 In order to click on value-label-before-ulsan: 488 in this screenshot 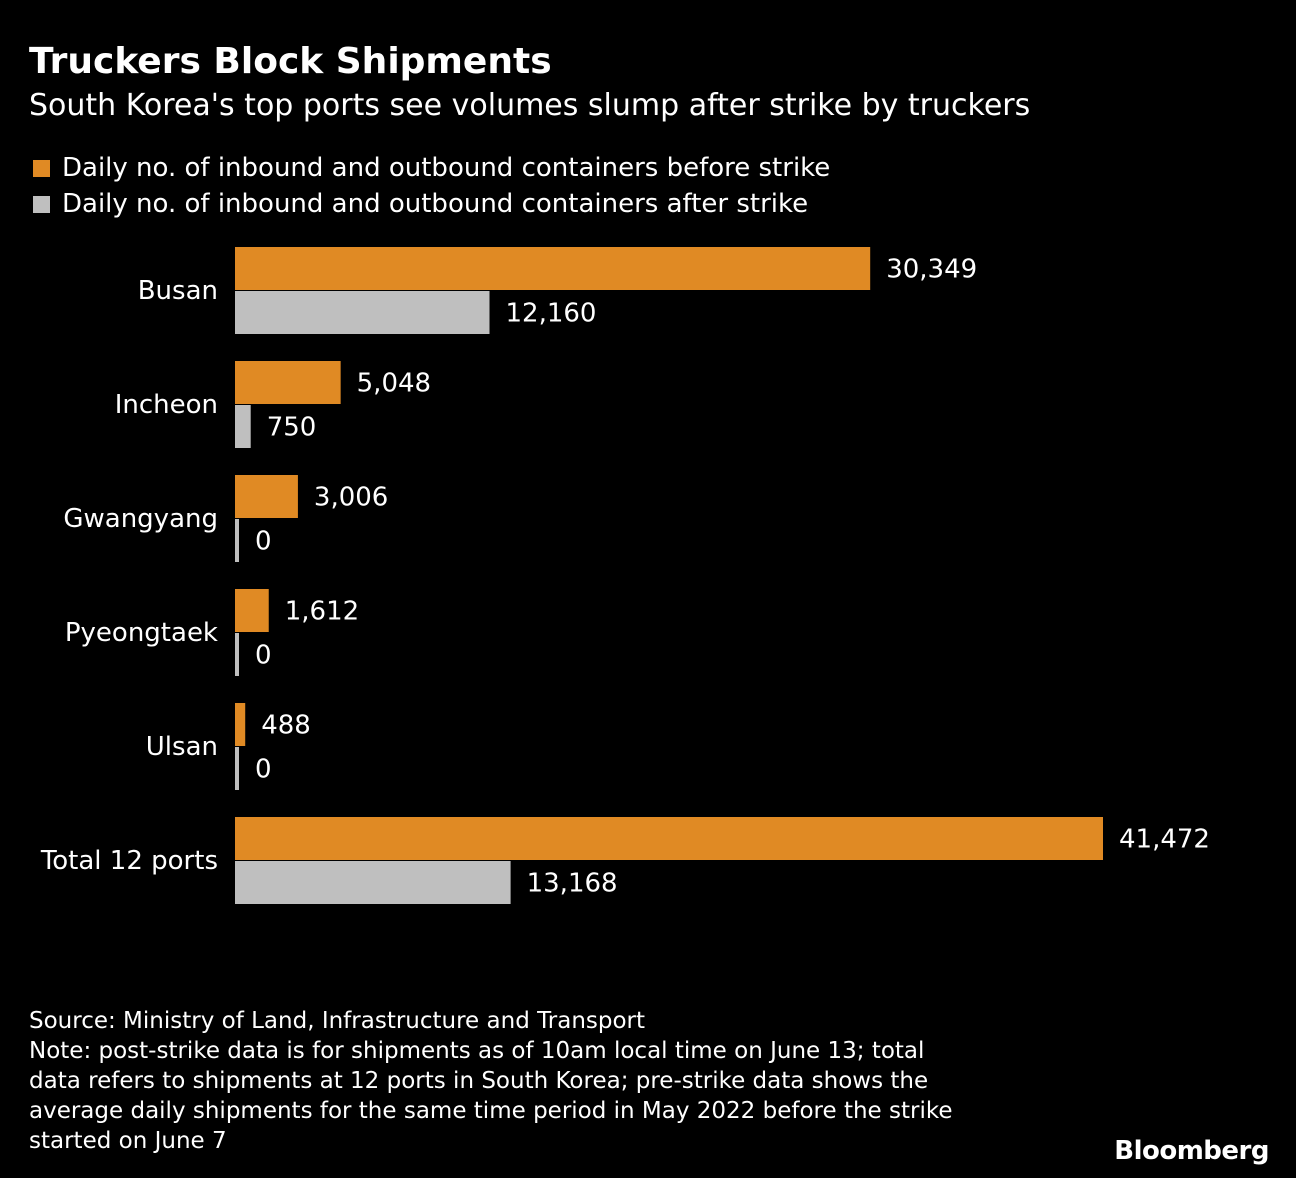, I will do `click(286, 726)`.